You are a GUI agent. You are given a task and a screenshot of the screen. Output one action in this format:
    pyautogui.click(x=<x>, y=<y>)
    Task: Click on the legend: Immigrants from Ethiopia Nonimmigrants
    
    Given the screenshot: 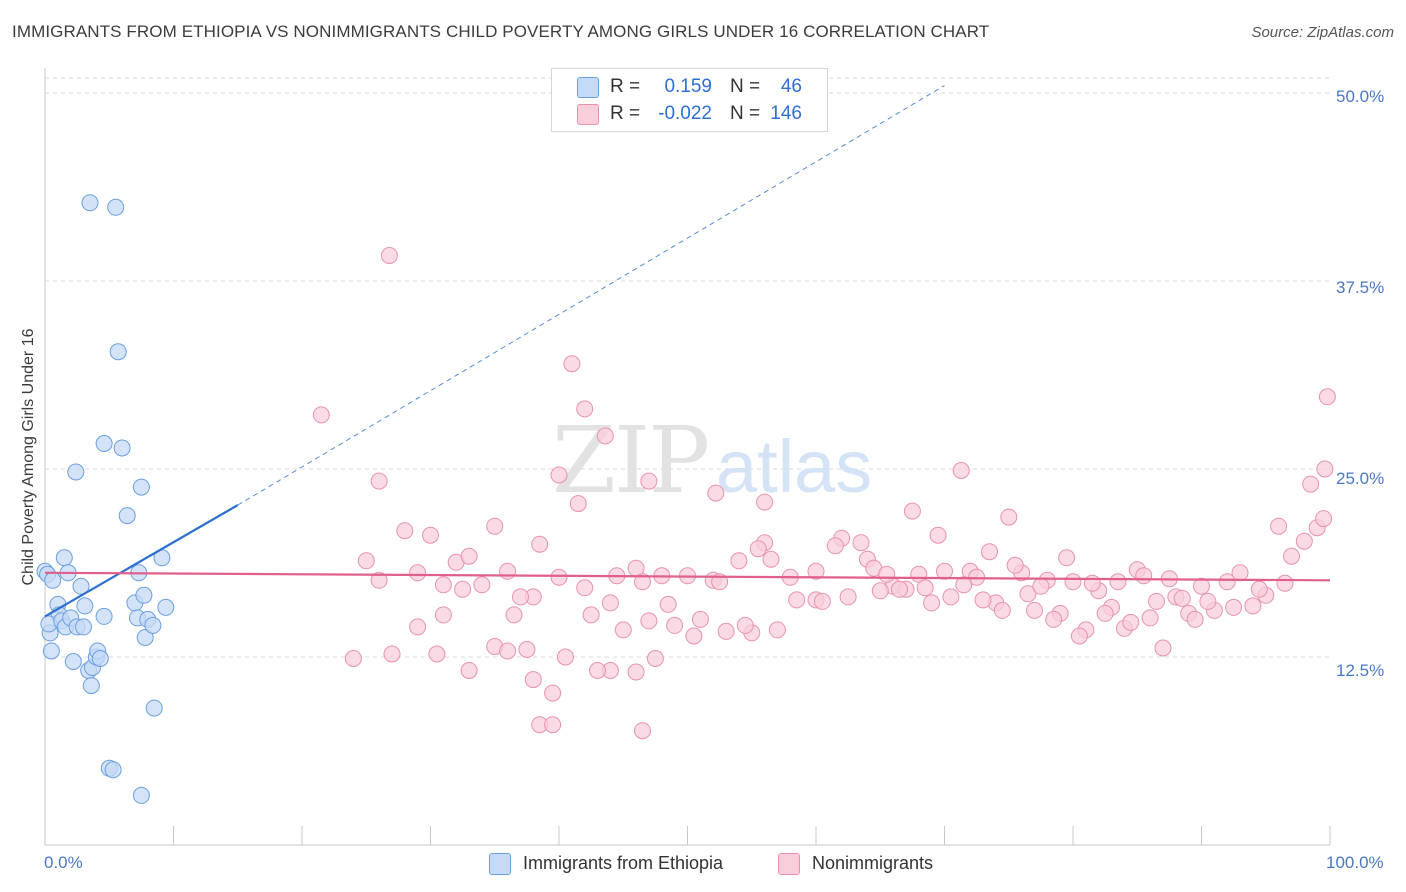 What is the action you would take?
    pyautogui.click(x=703, y=864)
    